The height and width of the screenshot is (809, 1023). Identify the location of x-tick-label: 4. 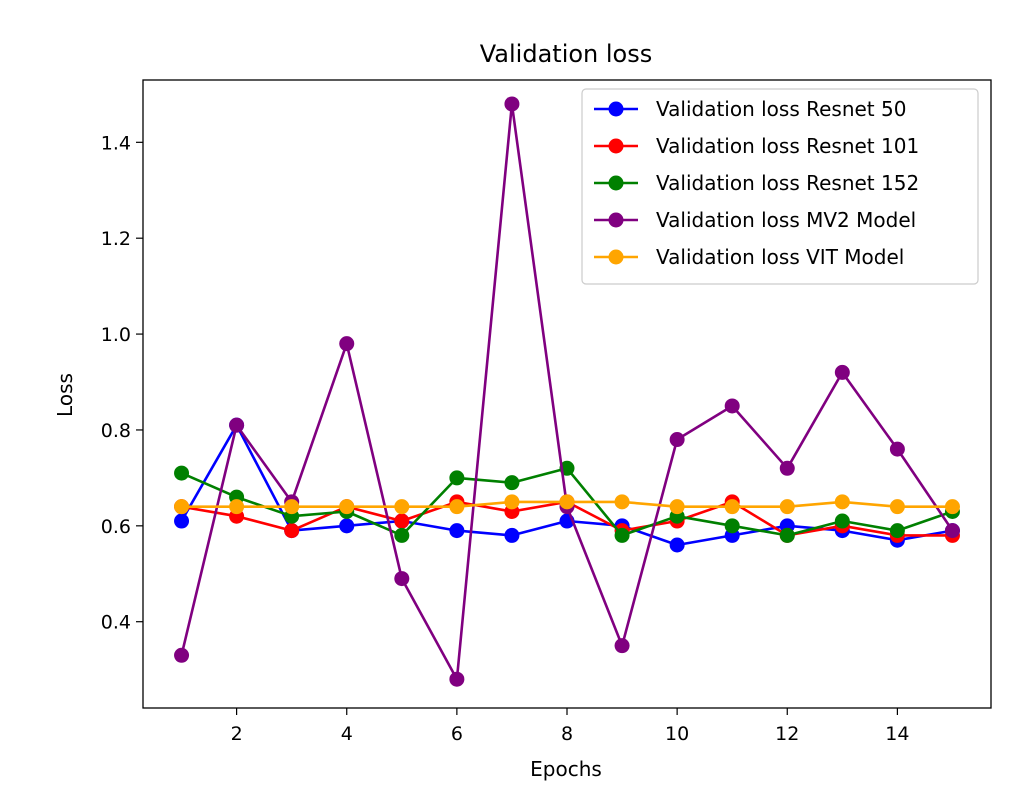
(347, 734).